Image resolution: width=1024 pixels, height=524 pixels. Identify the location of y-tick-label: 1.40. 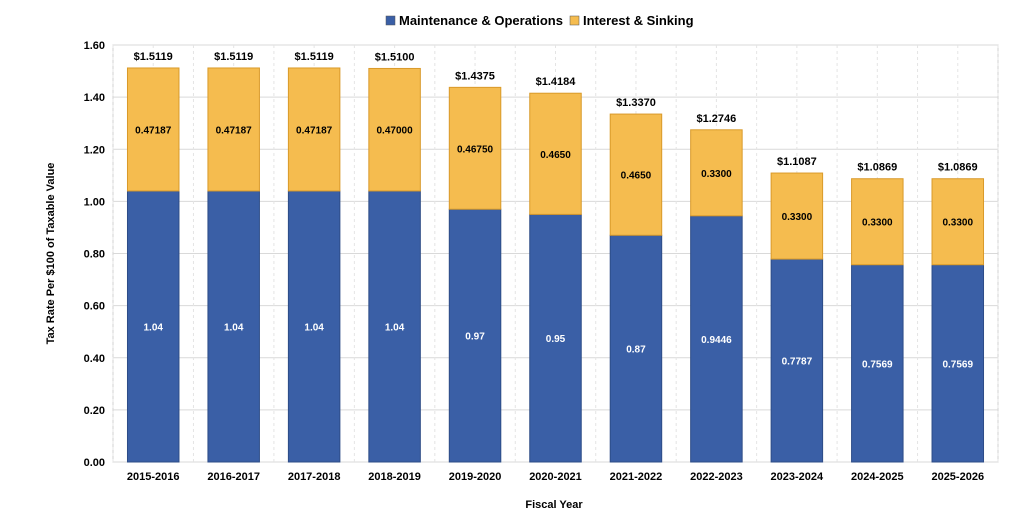
(94, 98).